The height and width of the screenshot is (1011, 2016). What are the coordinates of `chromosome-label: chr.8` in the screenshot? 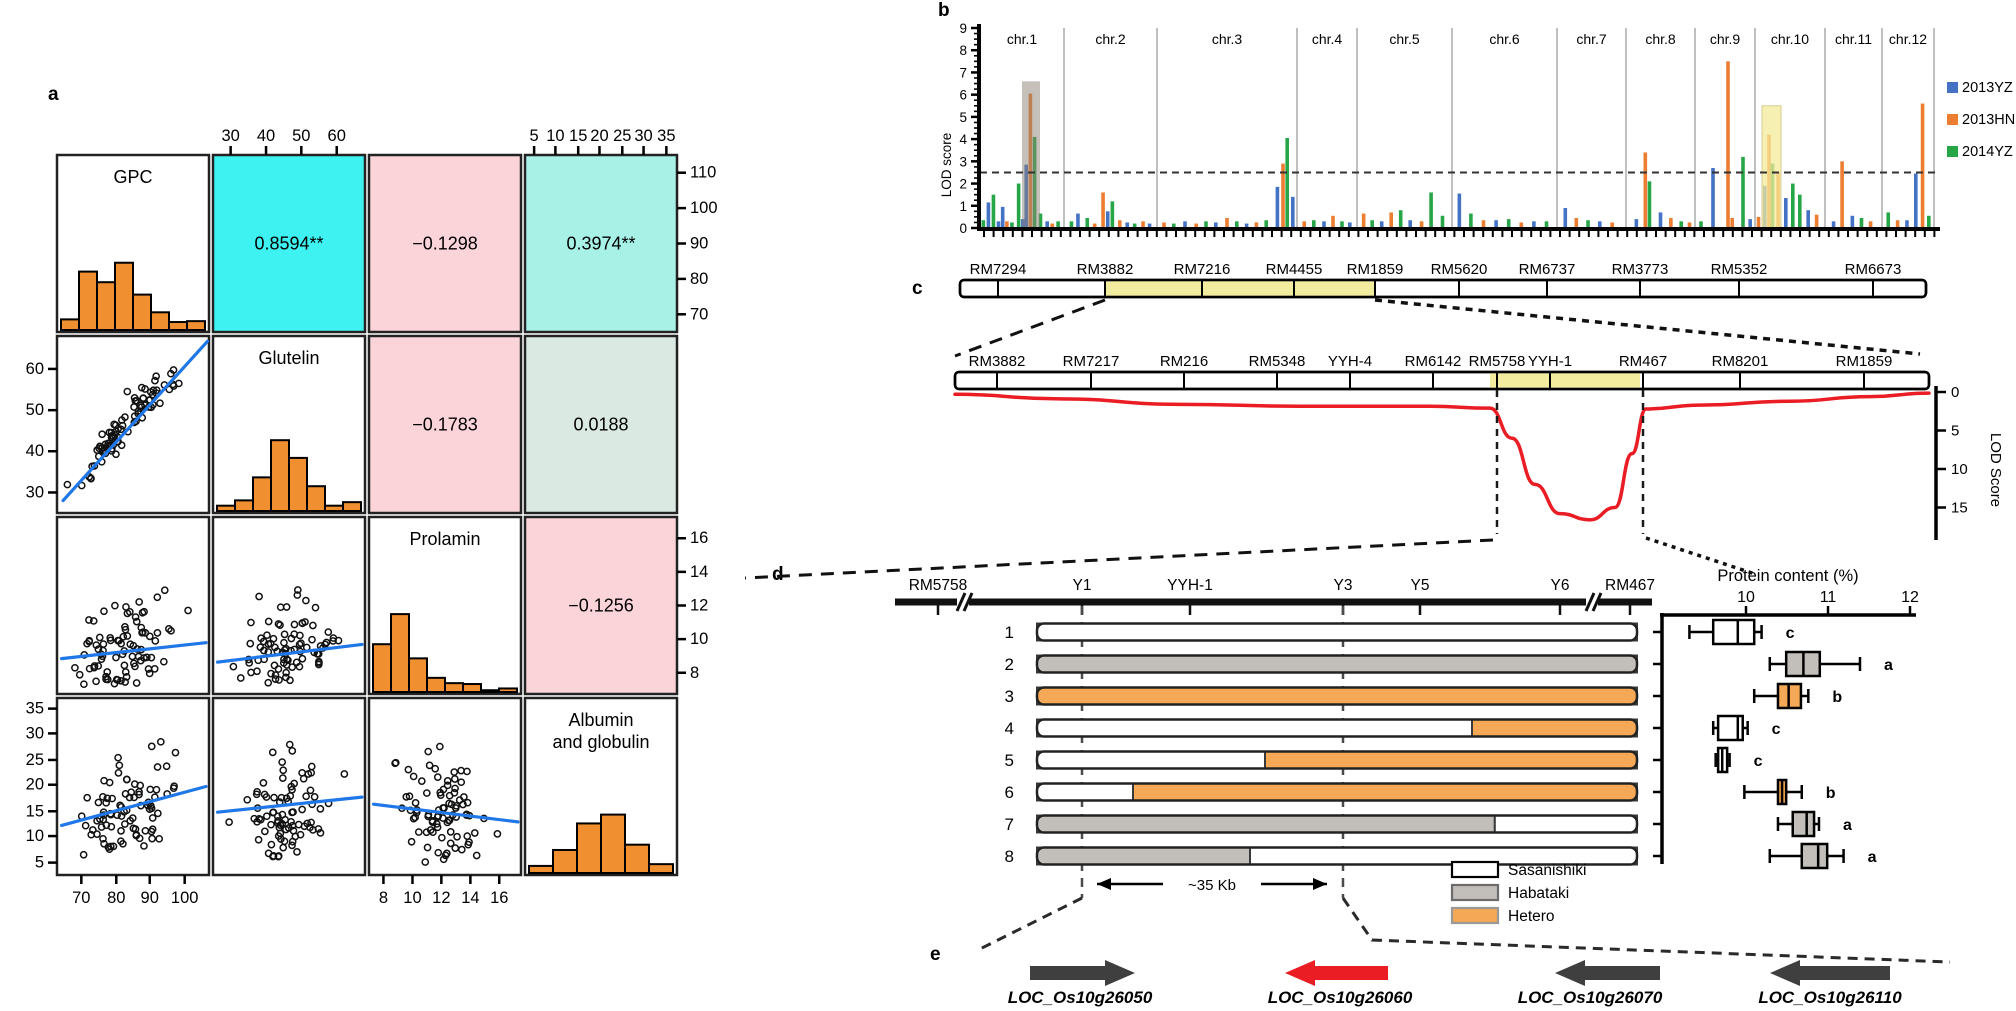 It's located at (1660, 39).